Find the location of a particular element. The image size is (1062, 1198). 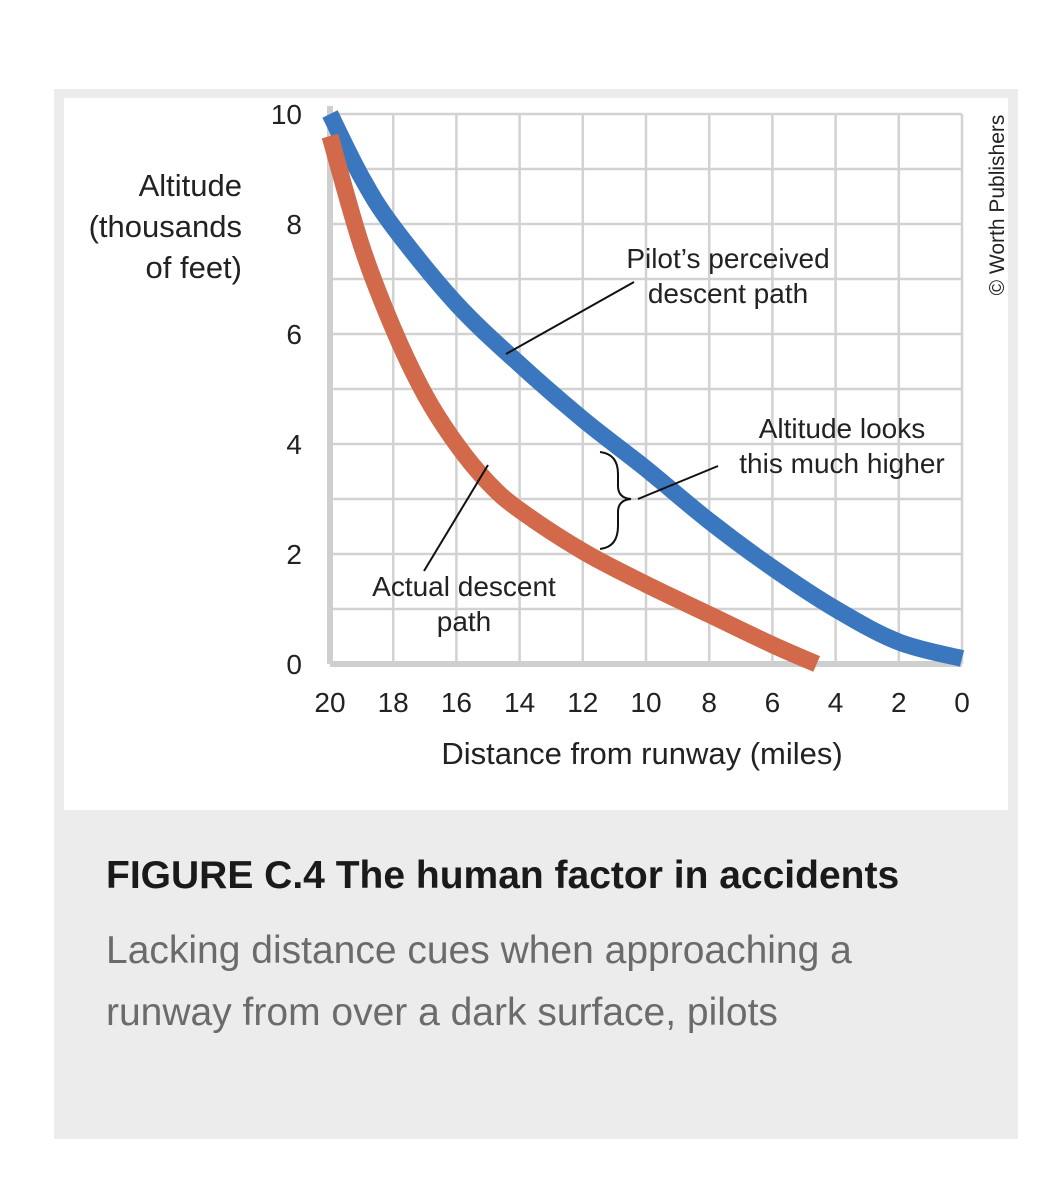

x-tick-label: 8 is located at coordinates (709, 702).